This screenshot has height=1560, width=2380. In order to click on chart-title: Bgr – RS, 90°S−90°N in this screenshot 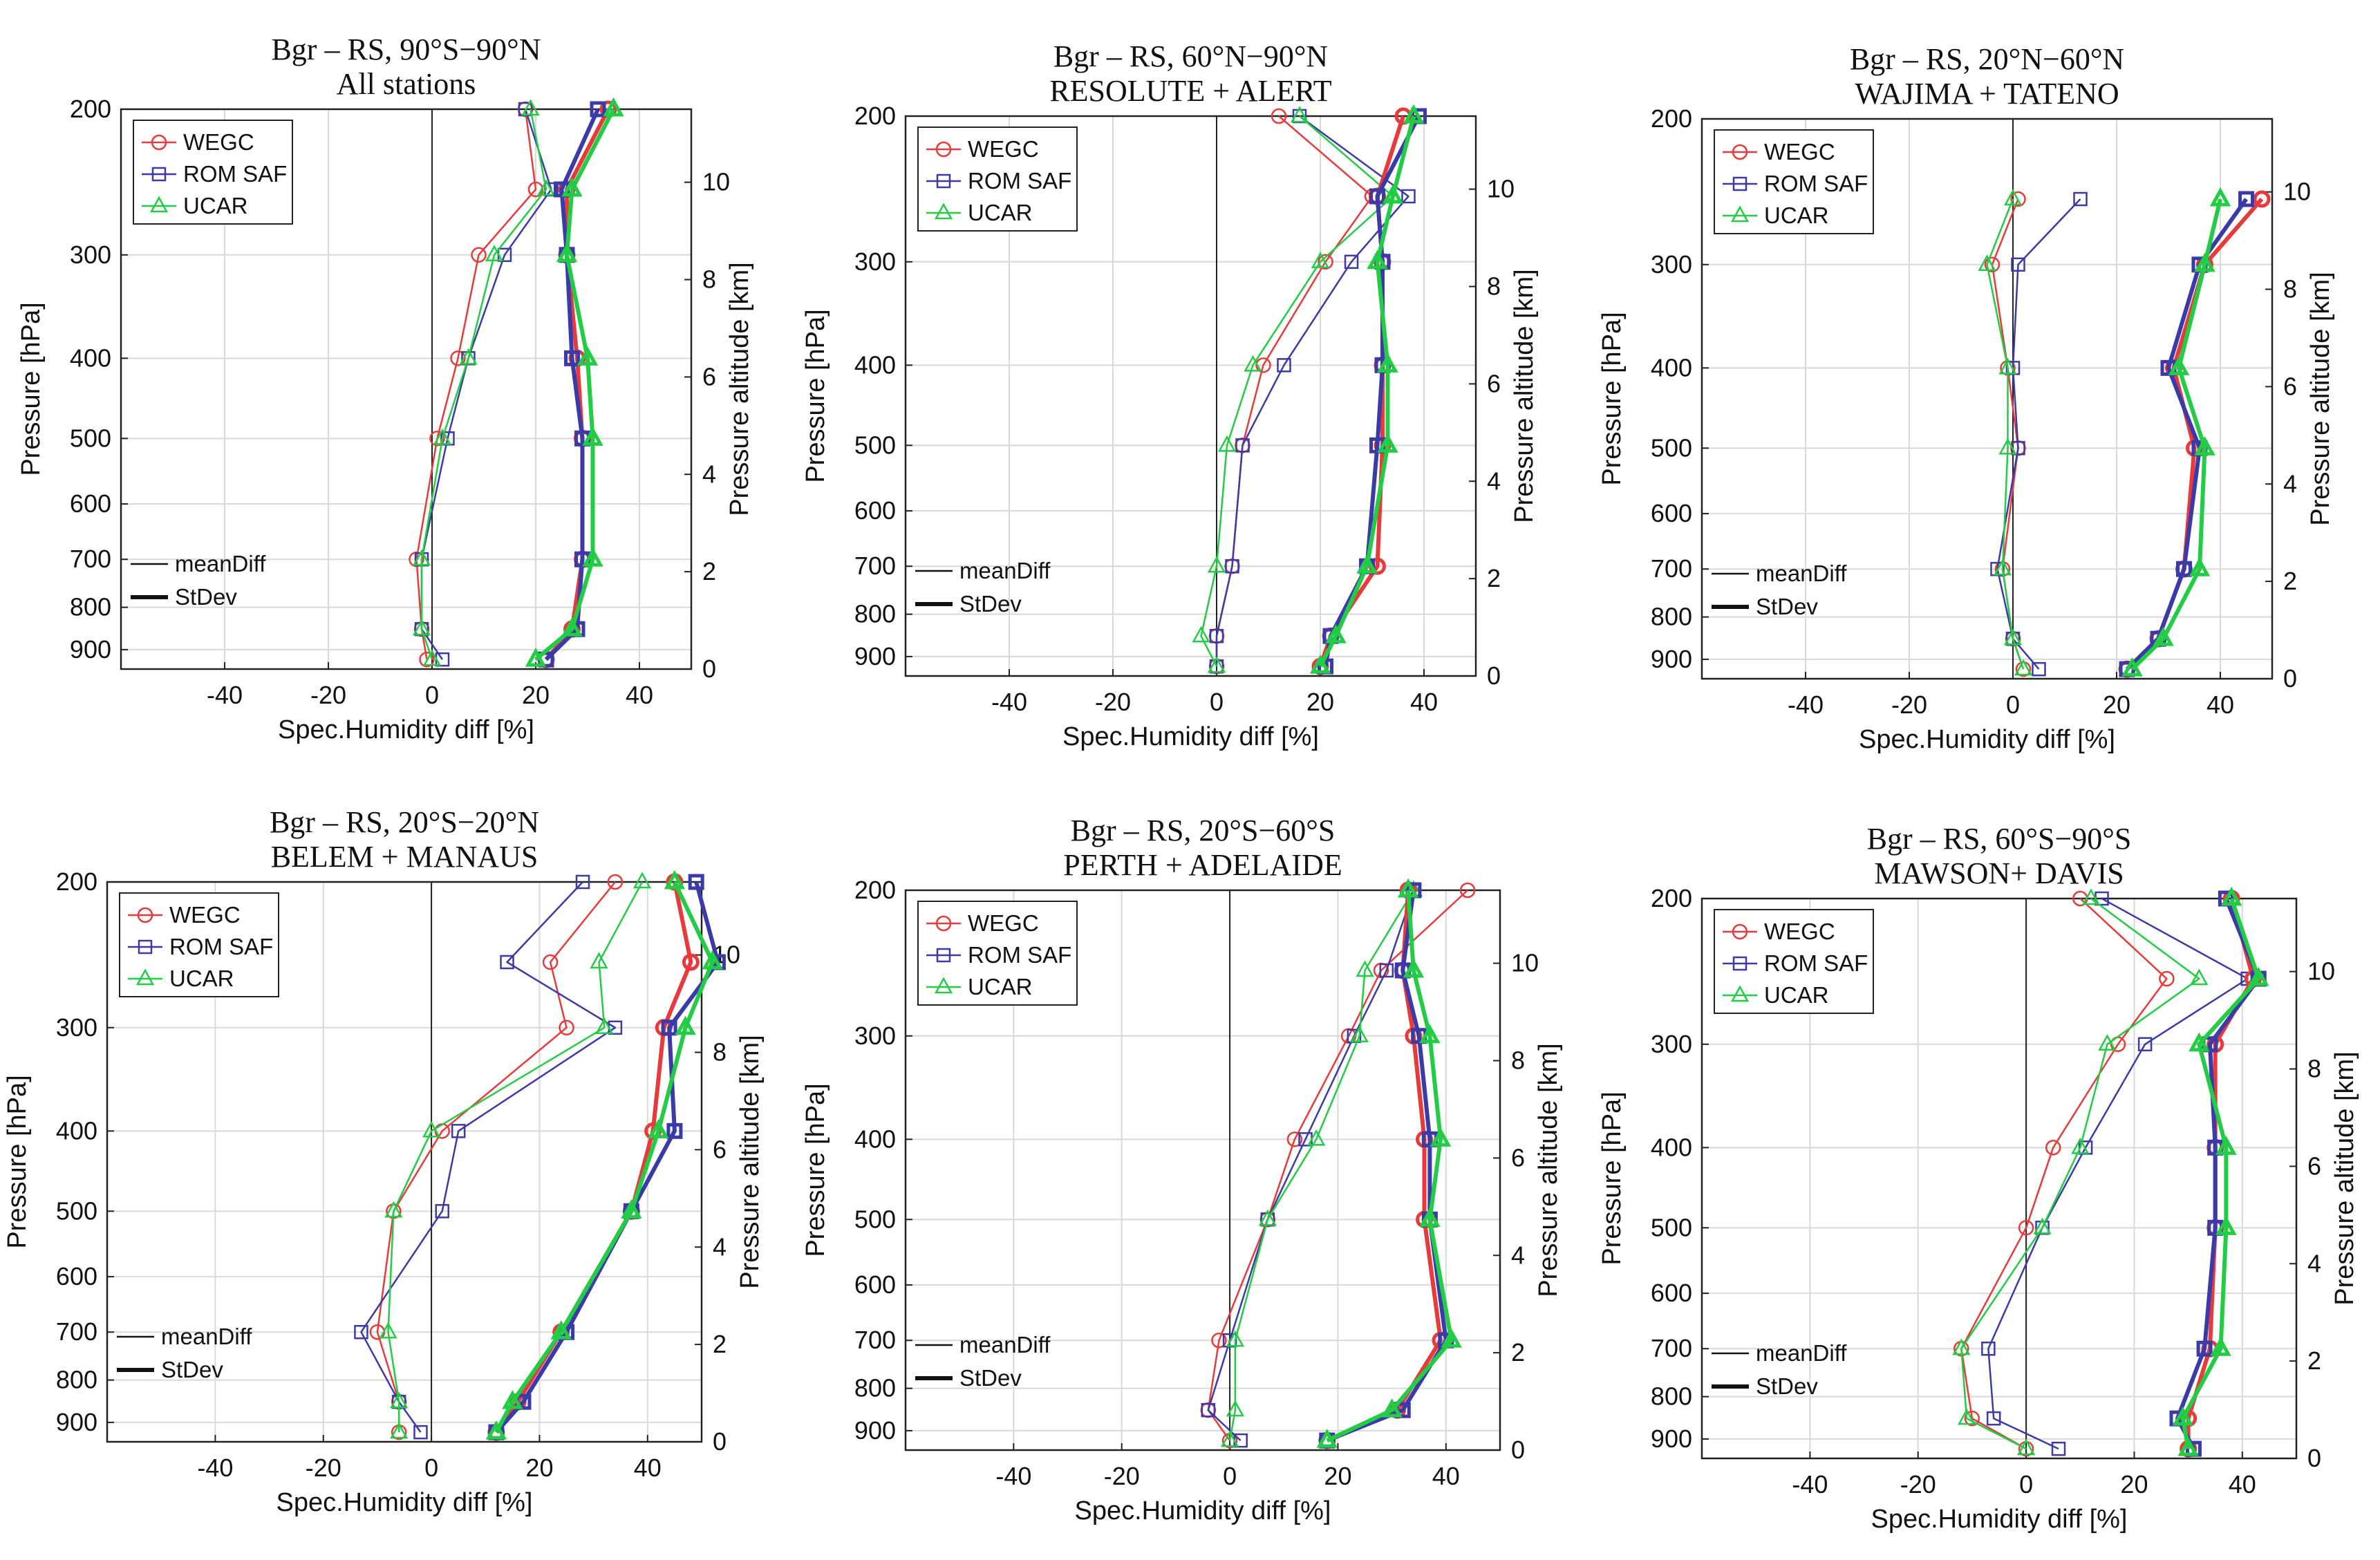, I will do `click(406, 49)`.